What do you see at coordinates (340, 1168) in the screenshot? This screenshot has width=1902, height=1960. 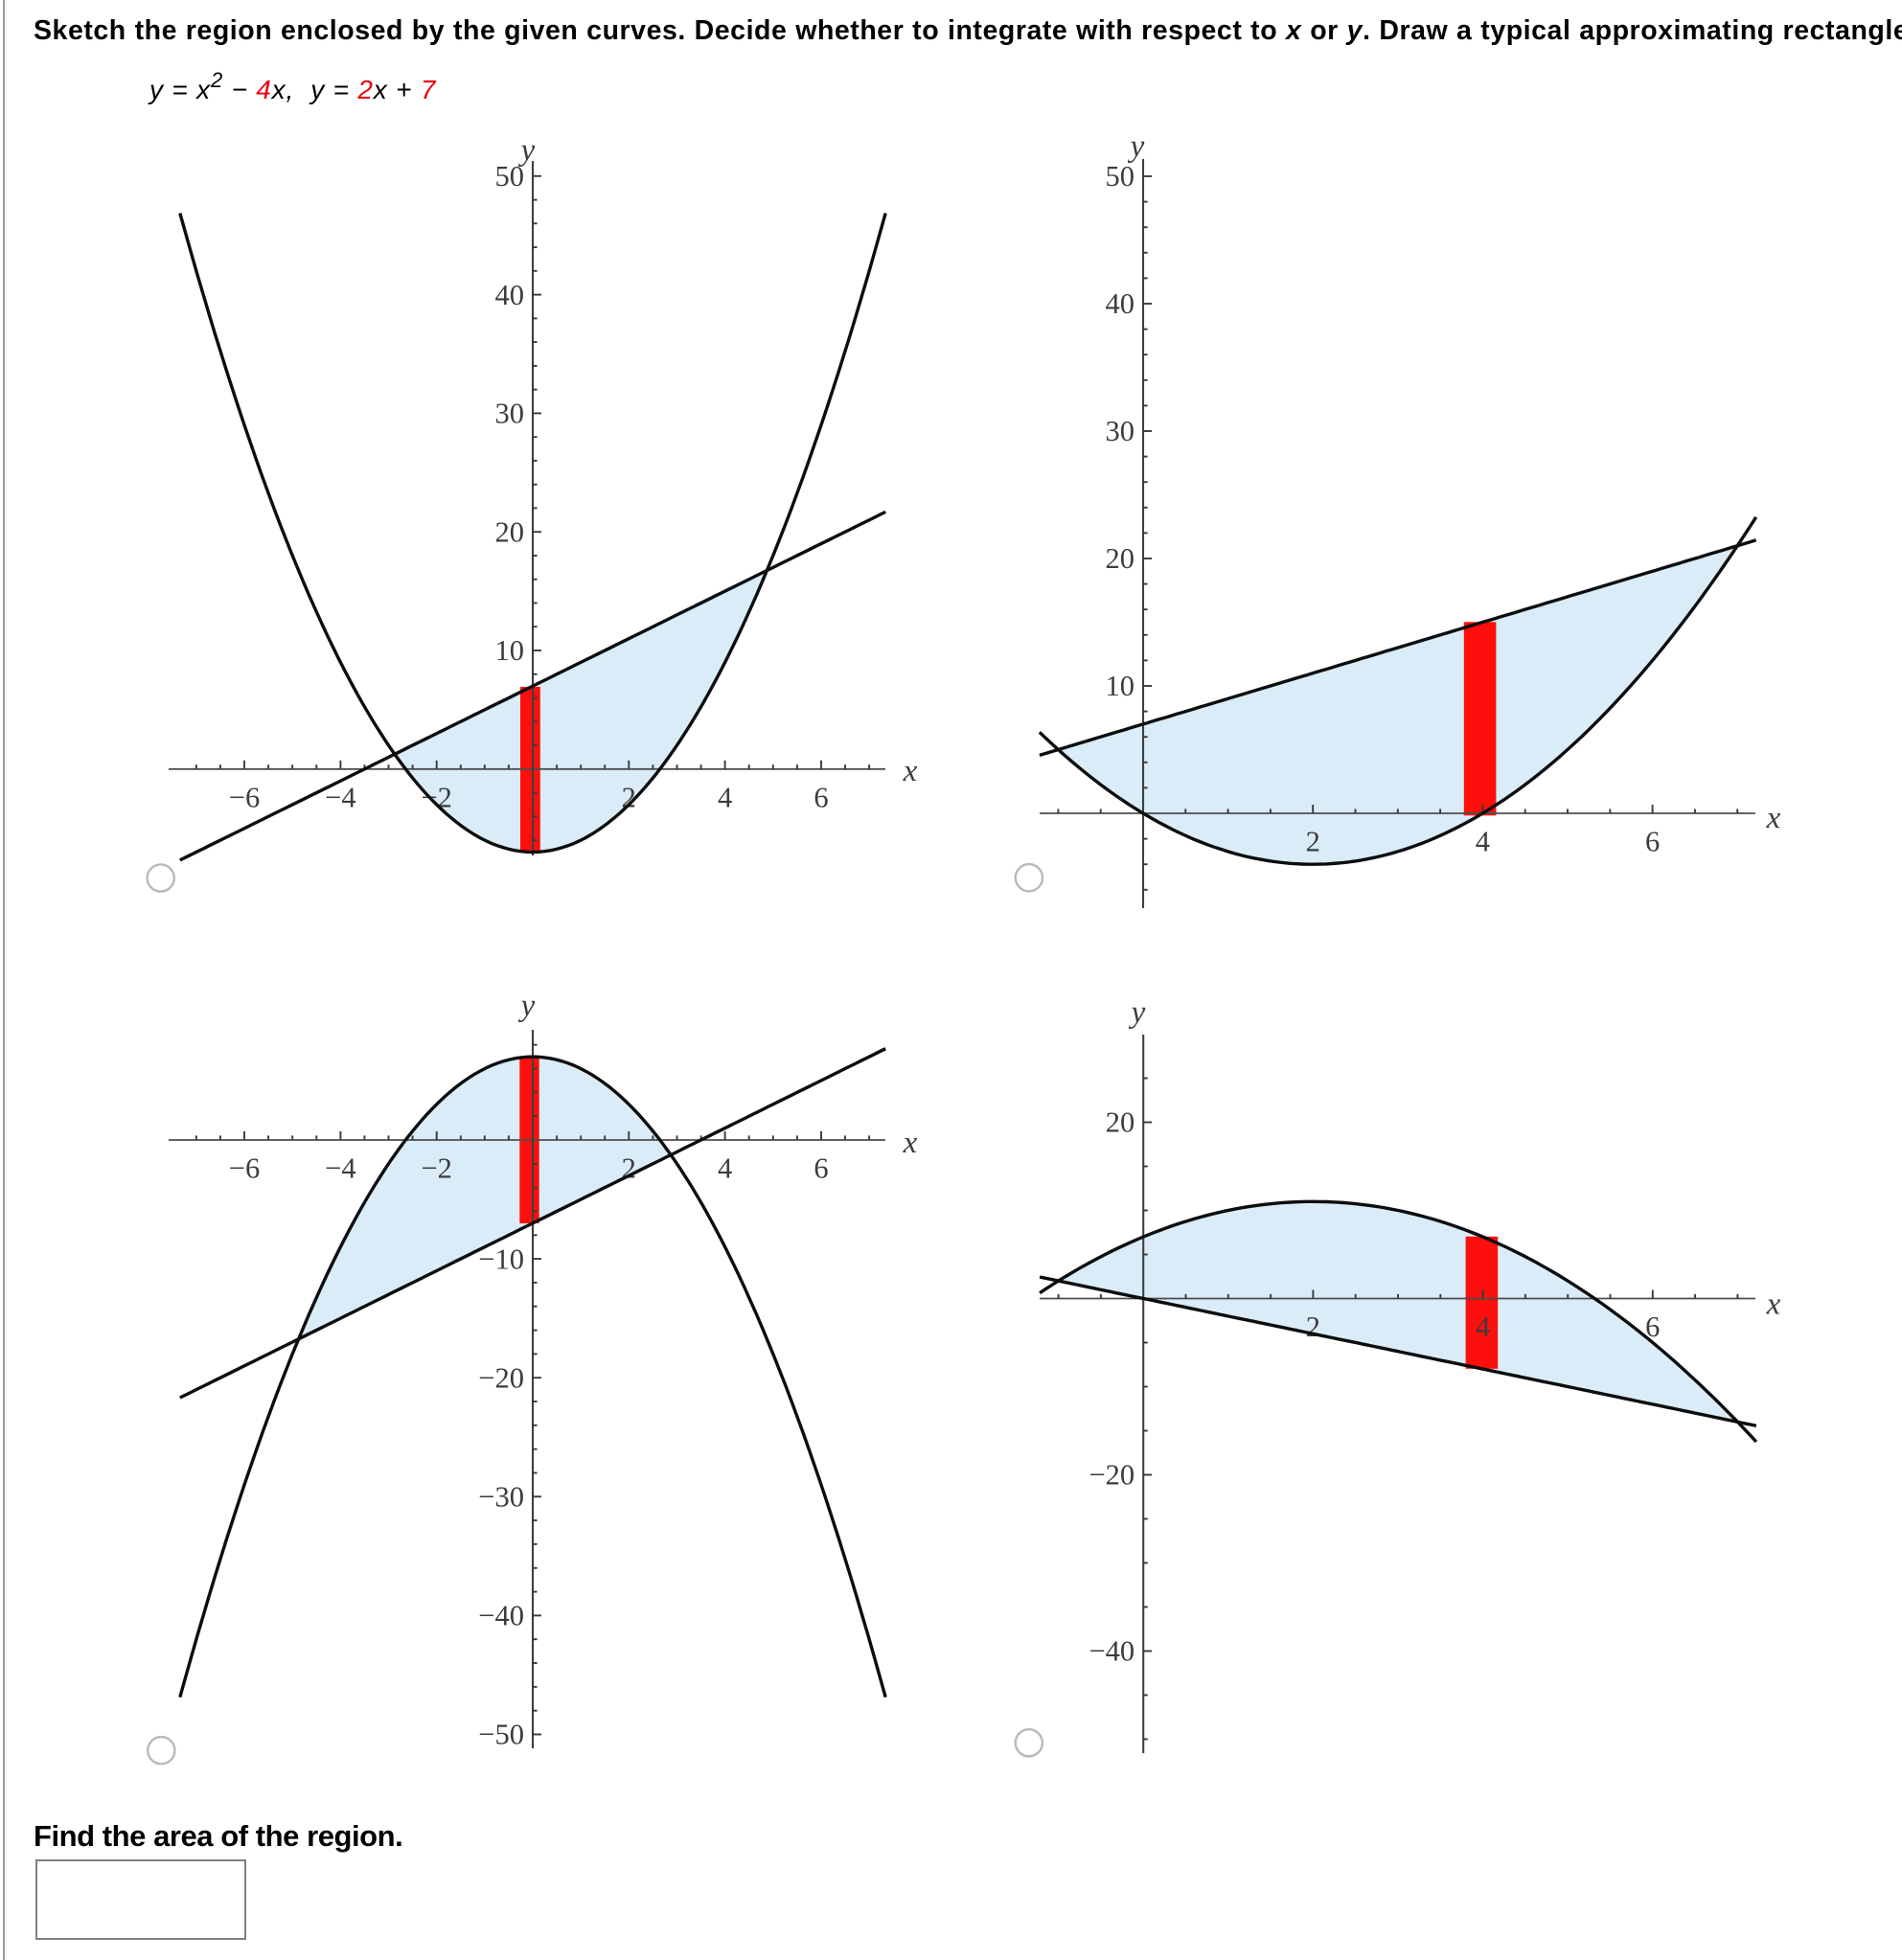 I see `svg-text: −4` at bounding box center [340, 1168].